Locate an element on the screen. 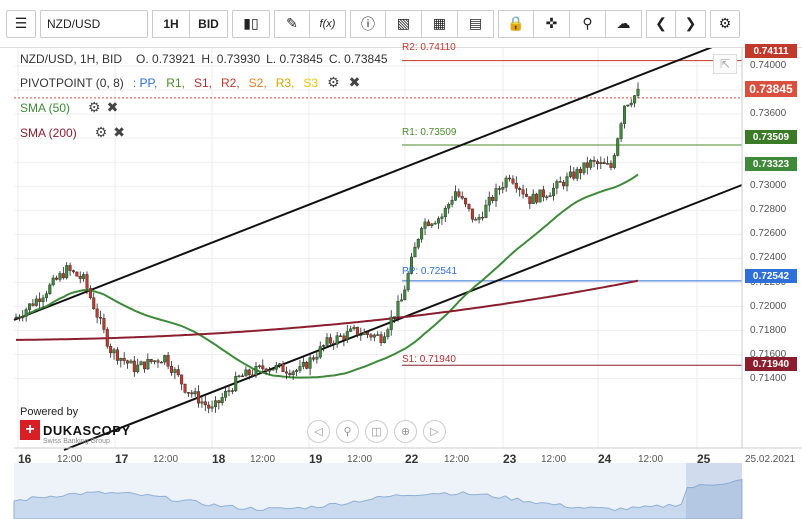 Image resolution: width=802 pixels, height=519 pixels. scroll-right-button: ❯ is located at coordinates (691, 23).